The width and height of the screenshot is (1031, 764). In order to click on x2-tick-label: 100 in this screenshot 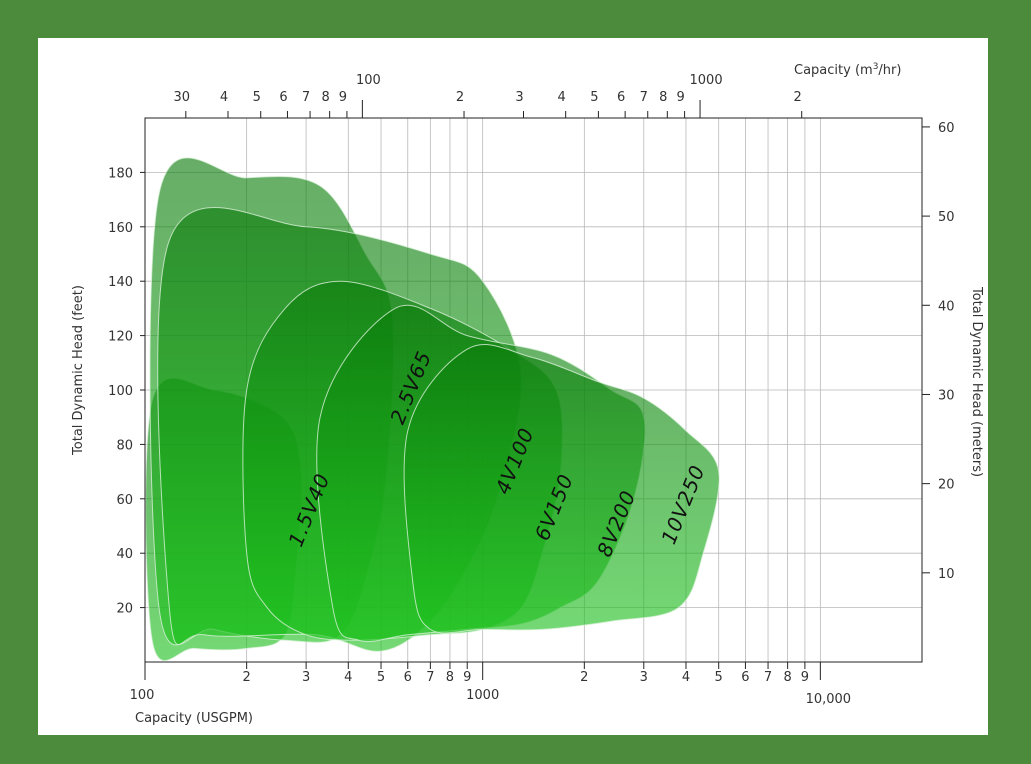, I will do `click(368, 80)`.